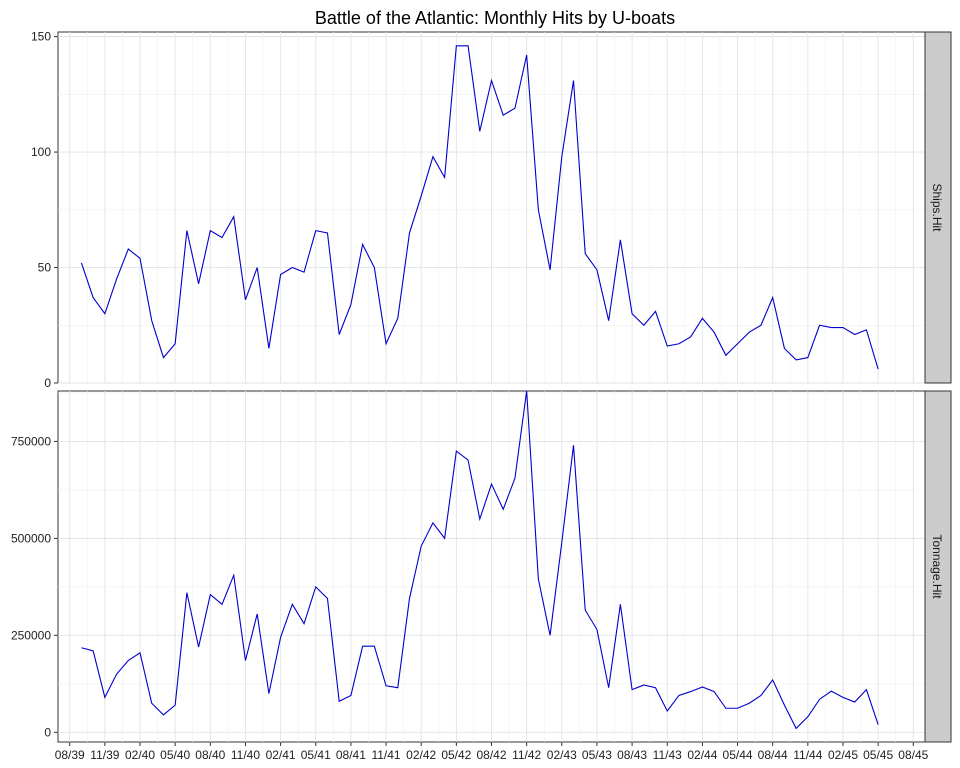 The width and height of the screenshot is (960, 768). I want to click on x-tick-label: 08/45, so click(913, 755).